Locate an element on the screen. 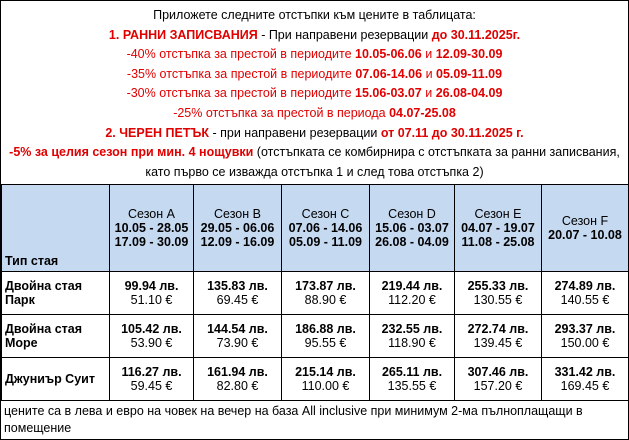 Image resolution: width=629 pixels, height=440 pixels. season-period: 26.08 - 04.09 is located at coordinates (412, 242).